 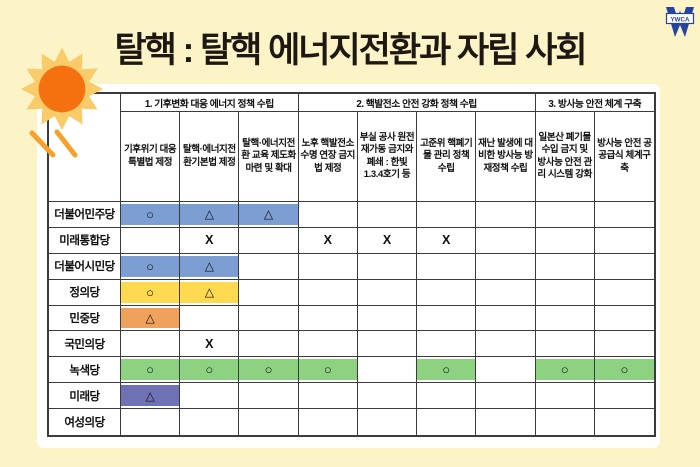 What do you see at coordinates (417, 103) in the screenshot?
I see `column-group-header: 2. 핵발전소 안전 강화 정책 수립` at bounding box center [417, 103].